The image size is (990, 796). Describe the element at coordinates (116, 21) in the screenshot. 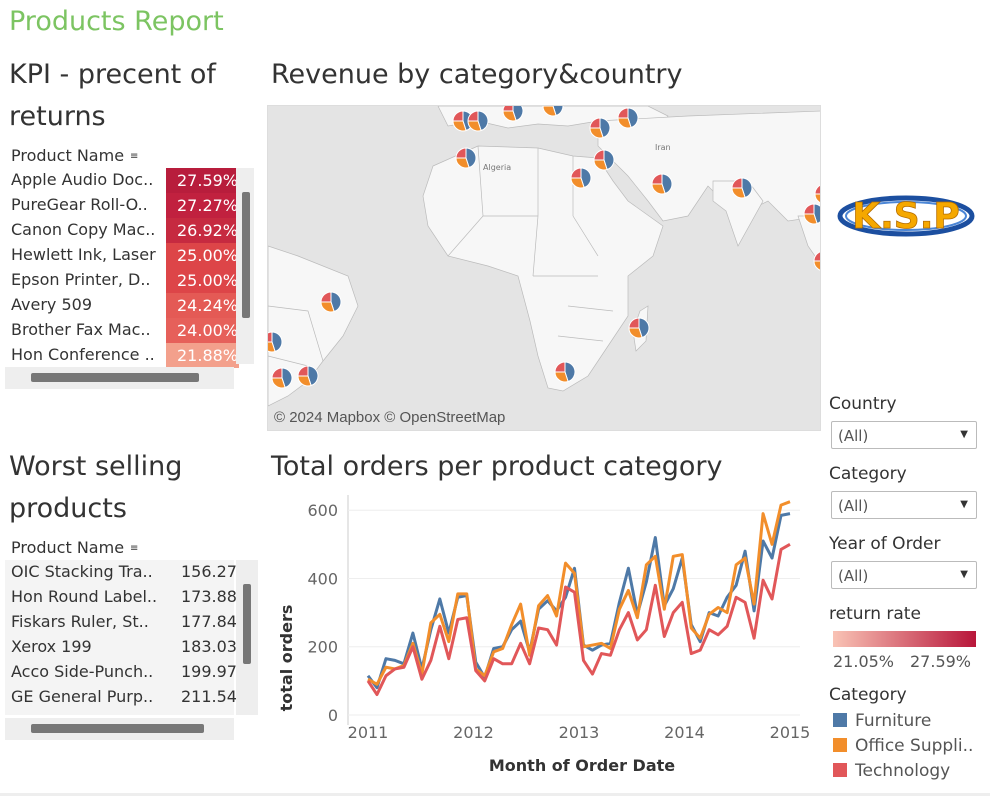

I see `report-title: Products Report` at that location.